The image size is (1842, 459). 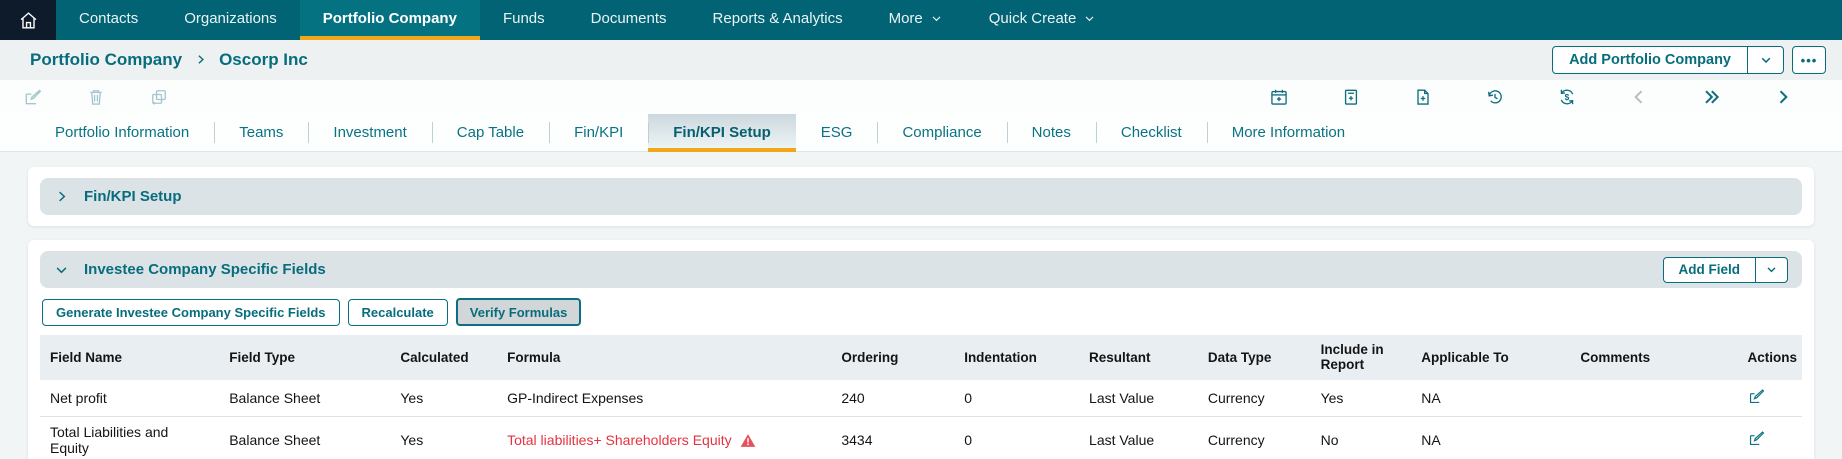 I want to click on recalculate-button: Recalculate, so click(x=397, y=312).